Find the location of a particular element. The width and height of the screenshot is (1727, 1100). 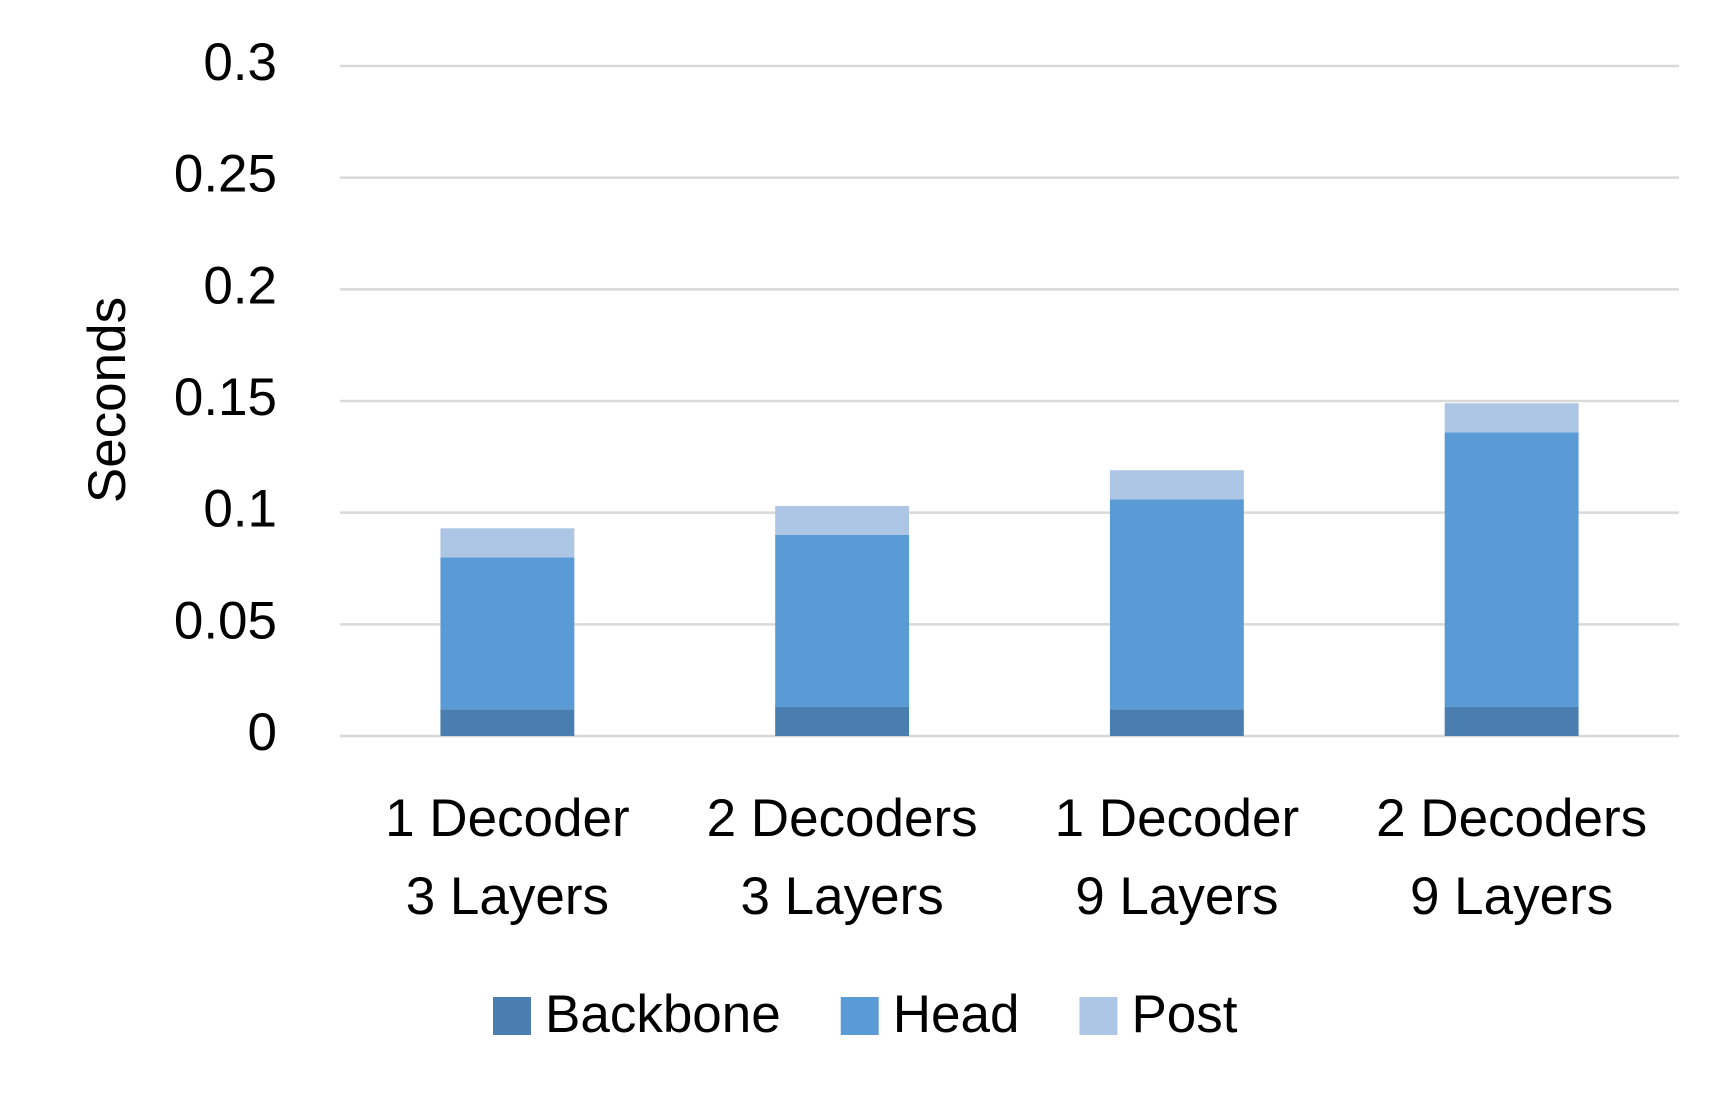

legend-label: Backbone is located at coordinates (663, 1014).